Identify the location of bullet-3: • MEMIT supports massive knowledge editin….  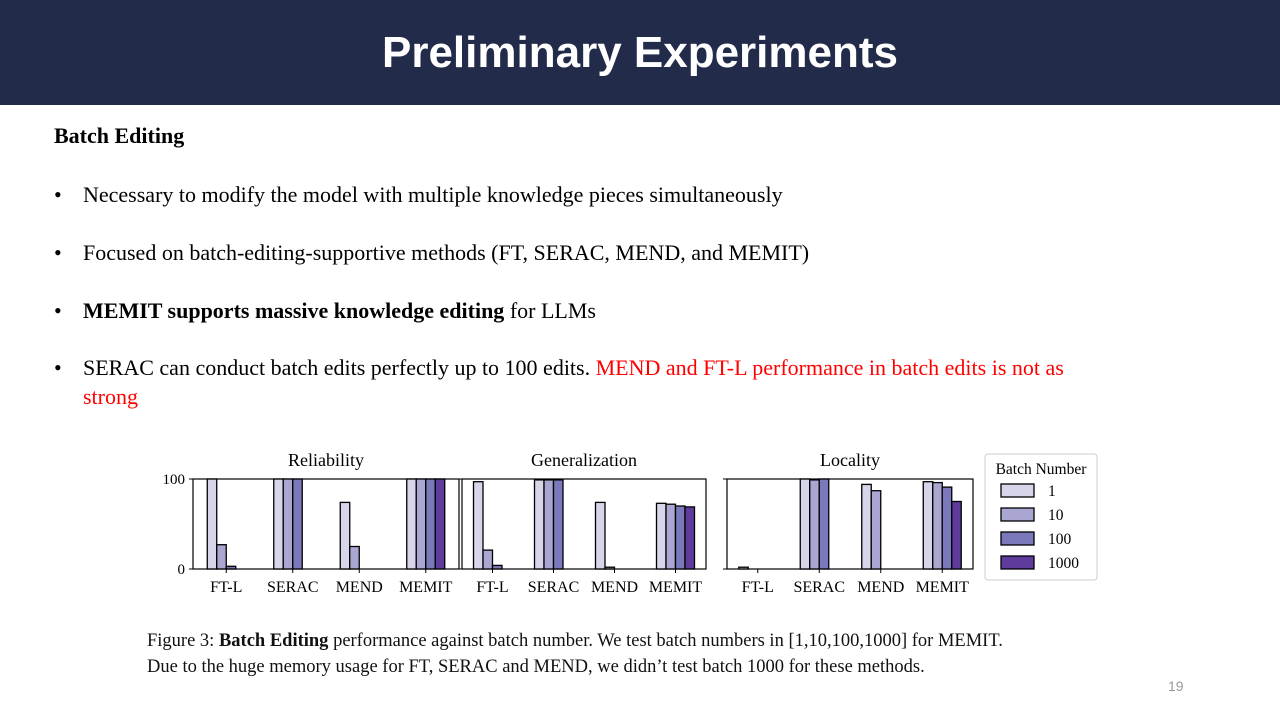
(325, 310).